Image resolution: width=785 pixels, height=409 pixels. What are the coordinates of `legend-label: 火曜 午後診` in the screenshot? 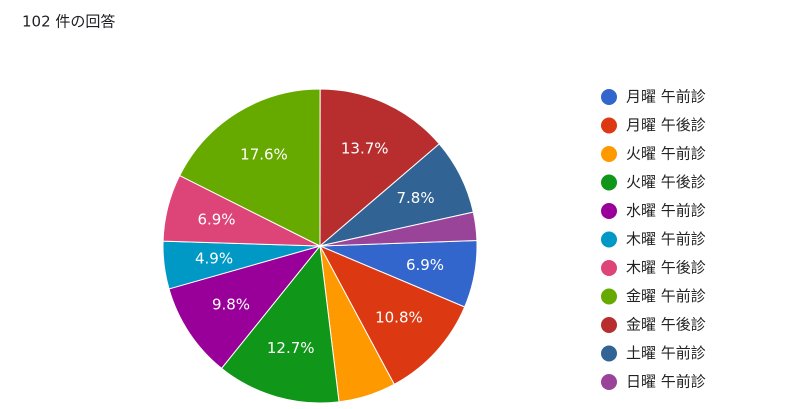 It's located at (666, 182).